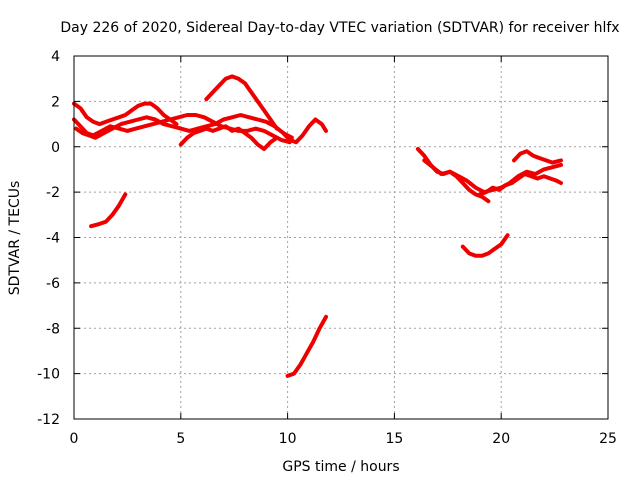 This screenshot has width=640, height=480. Describe the element at coordinates (55, 148) in the screenshot. I see `y-tick-label: 0` at that location.